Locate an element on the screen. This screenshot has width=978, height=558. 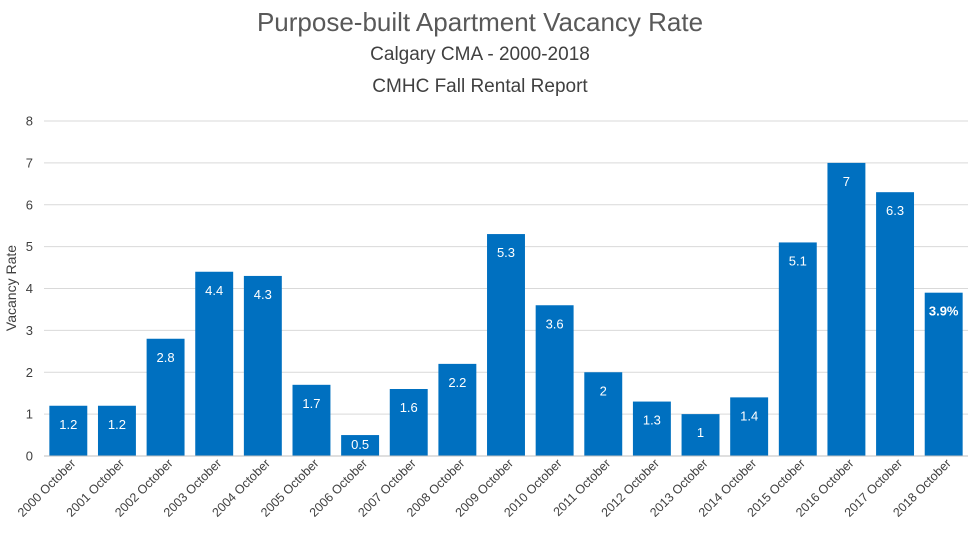
data-label: 2.2 is located at coordinates (457, 382).